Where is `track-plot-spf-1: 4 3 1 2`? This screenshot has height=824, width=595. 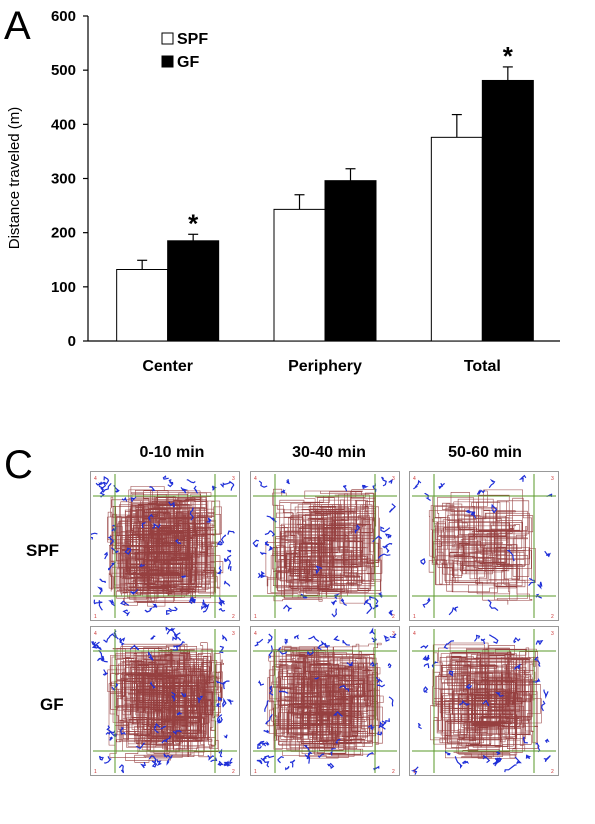
track-plot-spf-1: 4 3 1 2 is located at coordinates (325, 546).